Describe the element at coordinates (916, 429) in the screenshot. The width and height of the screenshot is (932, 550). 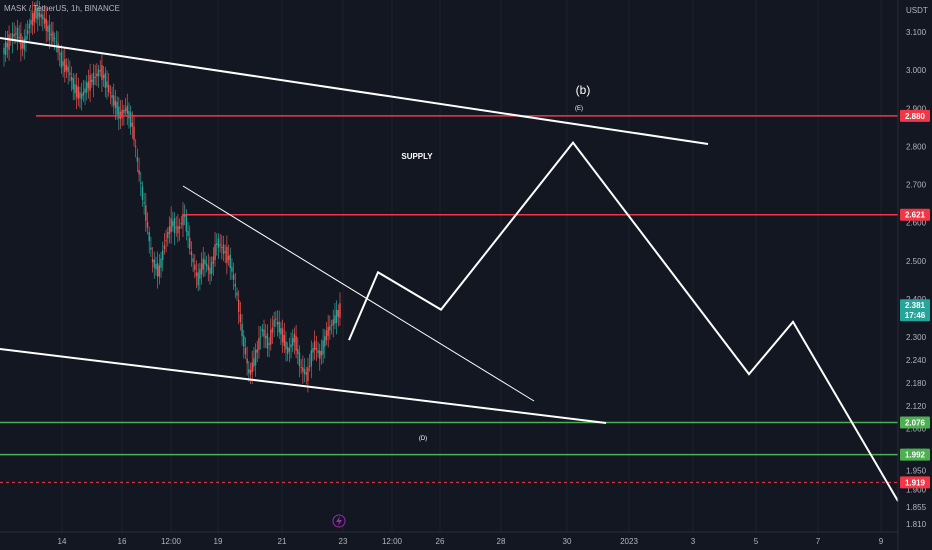
I see `y-tick-label: 2.060` at that location.